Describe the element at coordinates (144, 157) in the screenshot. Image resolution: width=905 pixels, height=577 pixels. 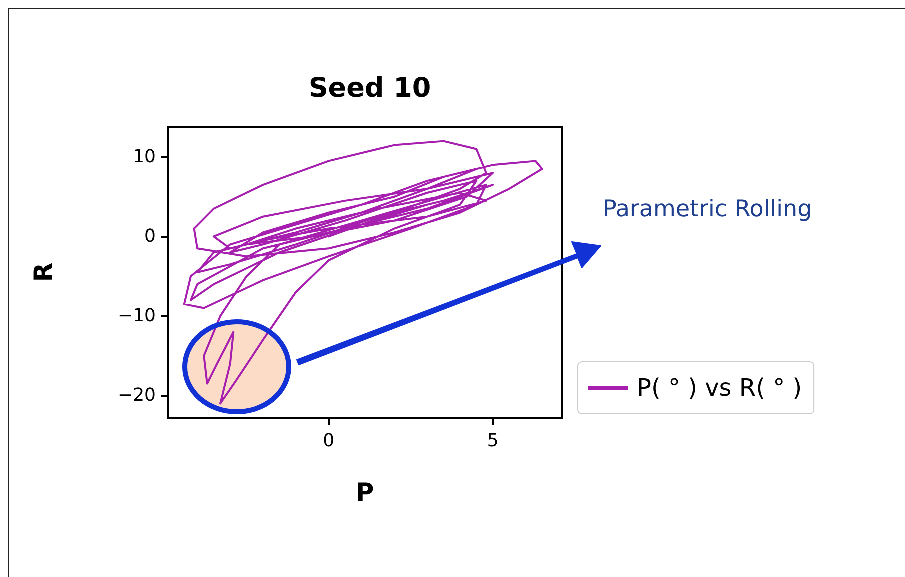
I see `y-tick-label: 10` at that location.